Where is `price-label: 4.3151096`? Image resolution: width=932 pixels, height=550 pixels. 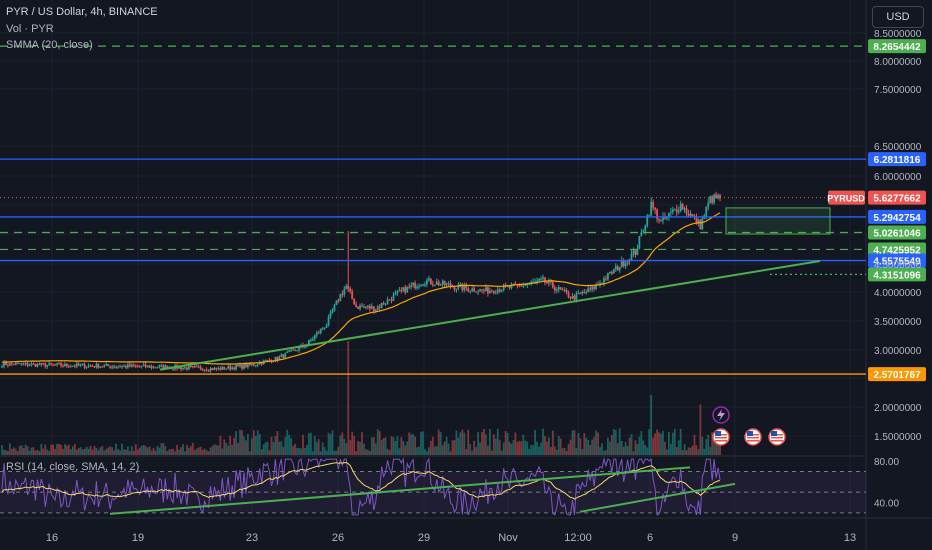 price-label: 4.3151096 is located at coordinates (897, 274).